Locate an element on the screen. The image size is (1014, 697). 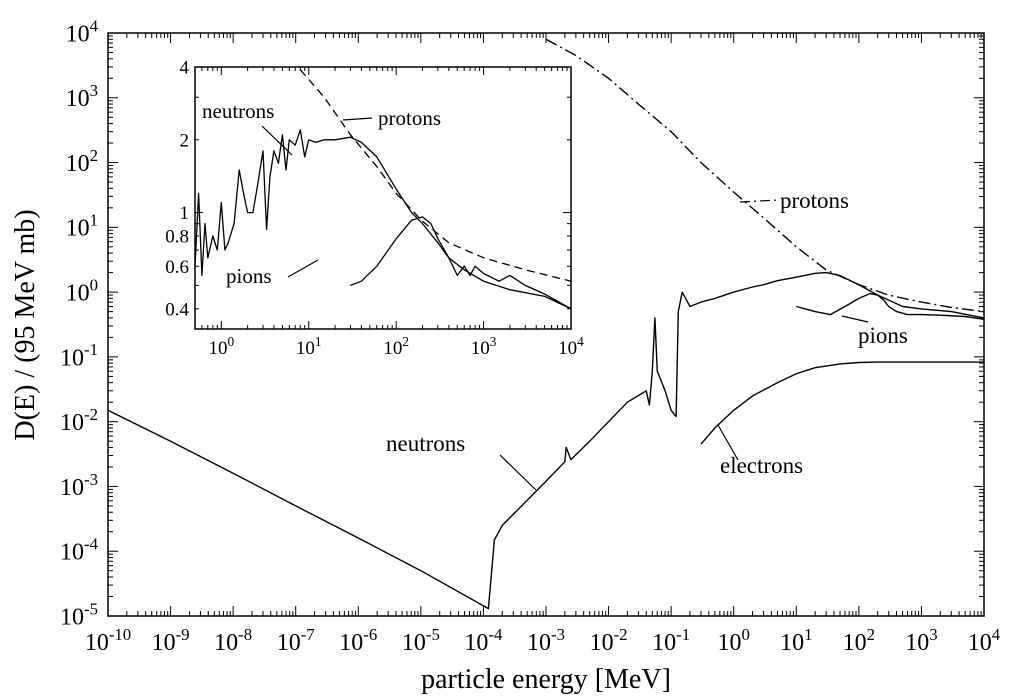
leader-pions is located at coordinates (855, 319).